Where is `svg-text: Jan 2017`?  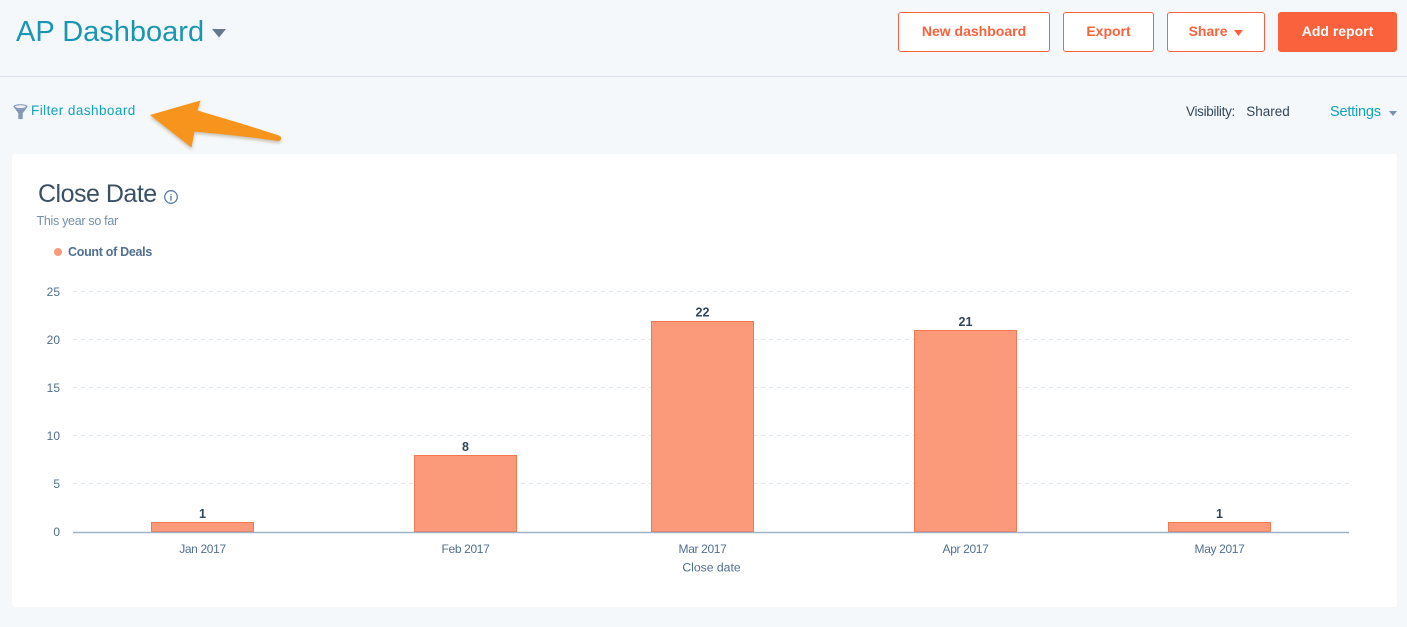 svg-text: Jan 2017 is located at coordinates (202, 549).